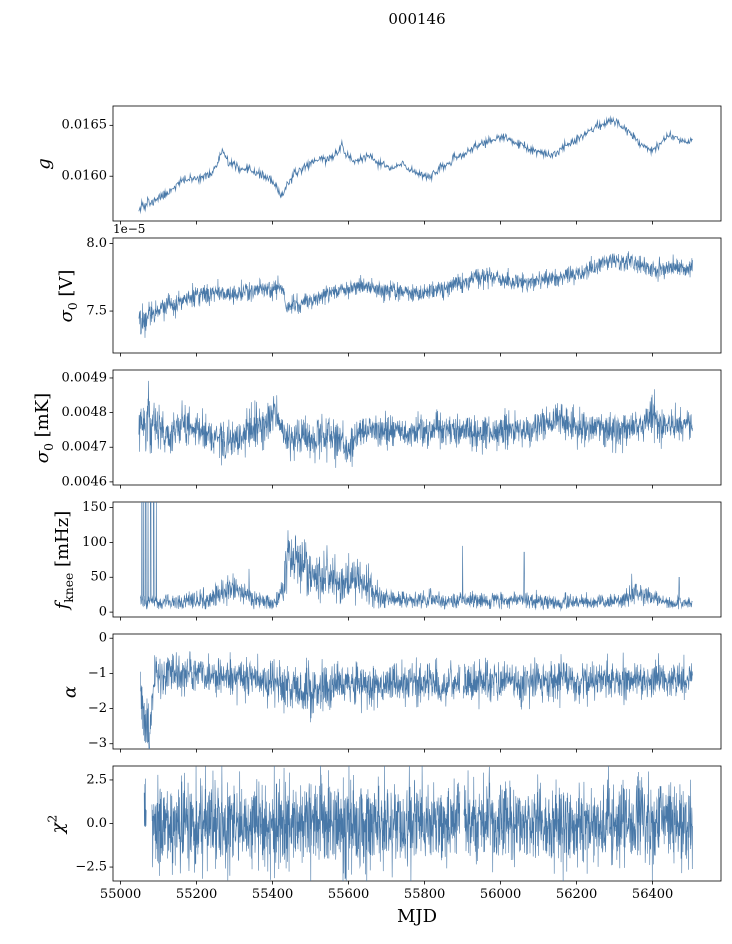 The width and height of the screenshot is (732, 944). Describe the element at coordinates (70, 691) in the screenshot. I see `y-axis-label-alpha: α` at that location.